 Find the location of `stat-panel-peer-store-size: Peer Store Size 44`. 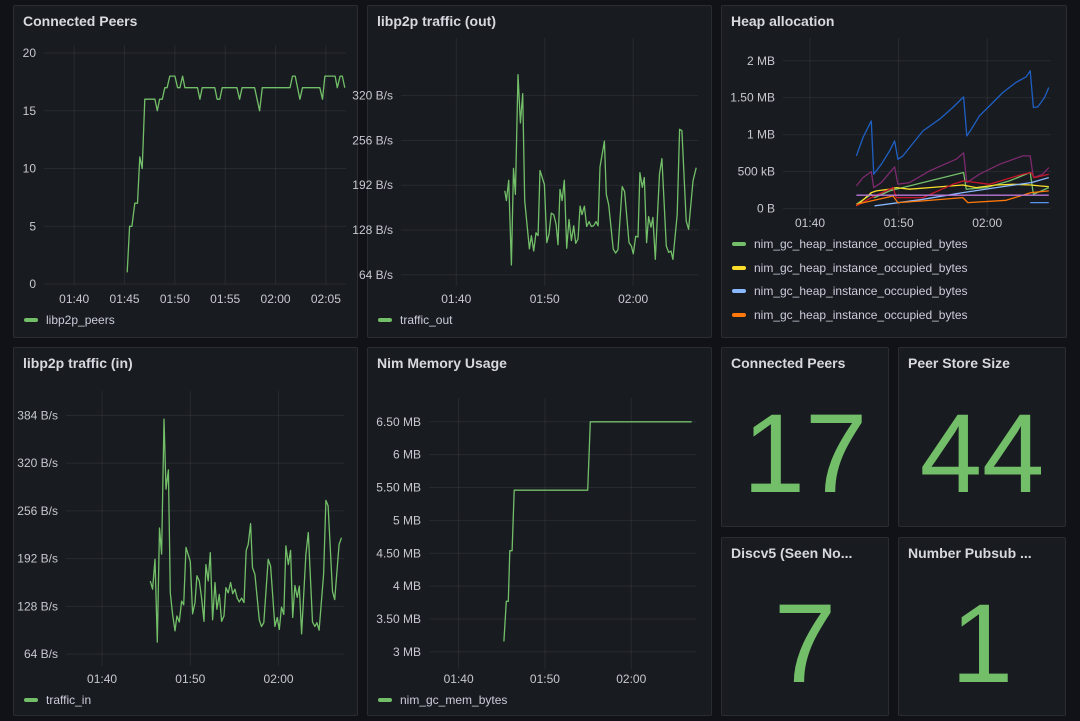

stat-panel-peer-store-size: Peer Store Size 44 is located at coordinates (982, 437).